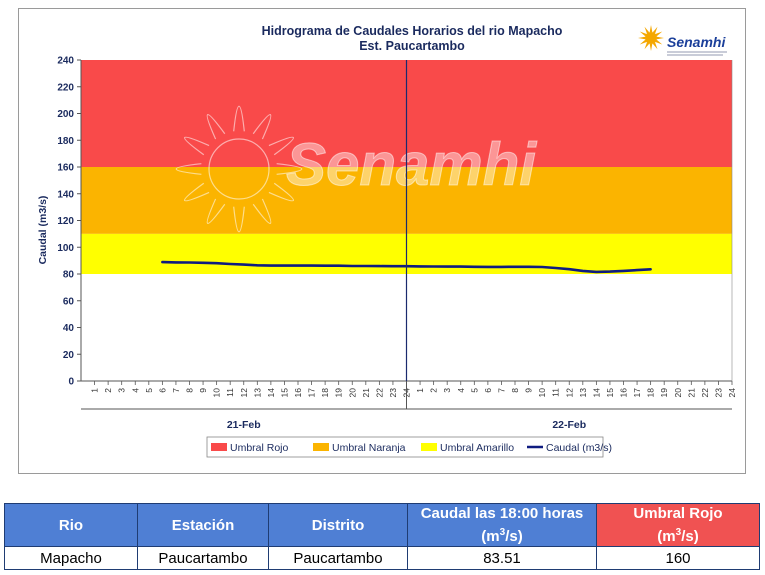  Describe the element at coordinates (420, 390) in the screenshot. I see `x-tick-label: 1` at that location.